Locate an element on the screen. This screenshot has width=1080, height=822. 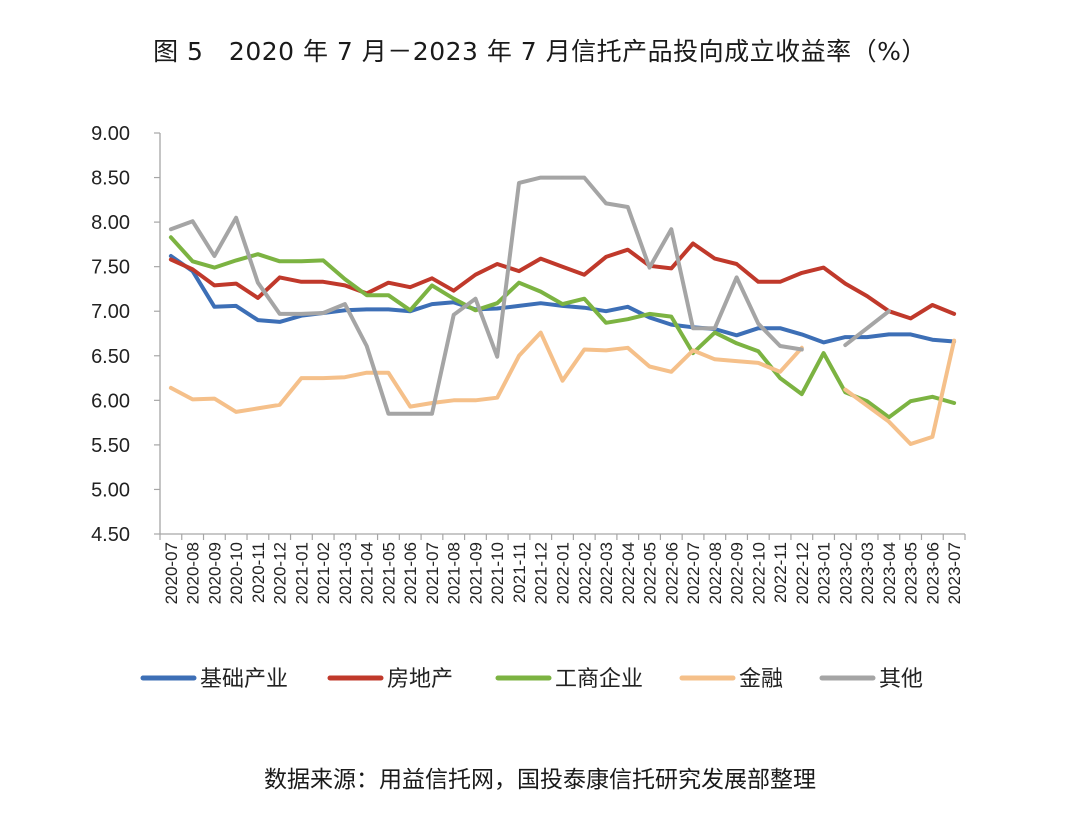
legend-item-2: 房地产 is located at coordinates (390, 679).